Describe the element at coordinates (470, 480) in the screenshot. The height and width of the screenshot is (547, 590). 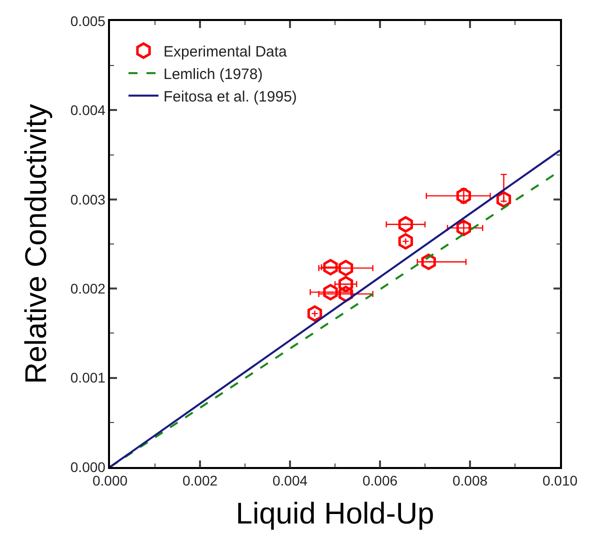
I see `x-tick-label: 0.008` at that location.